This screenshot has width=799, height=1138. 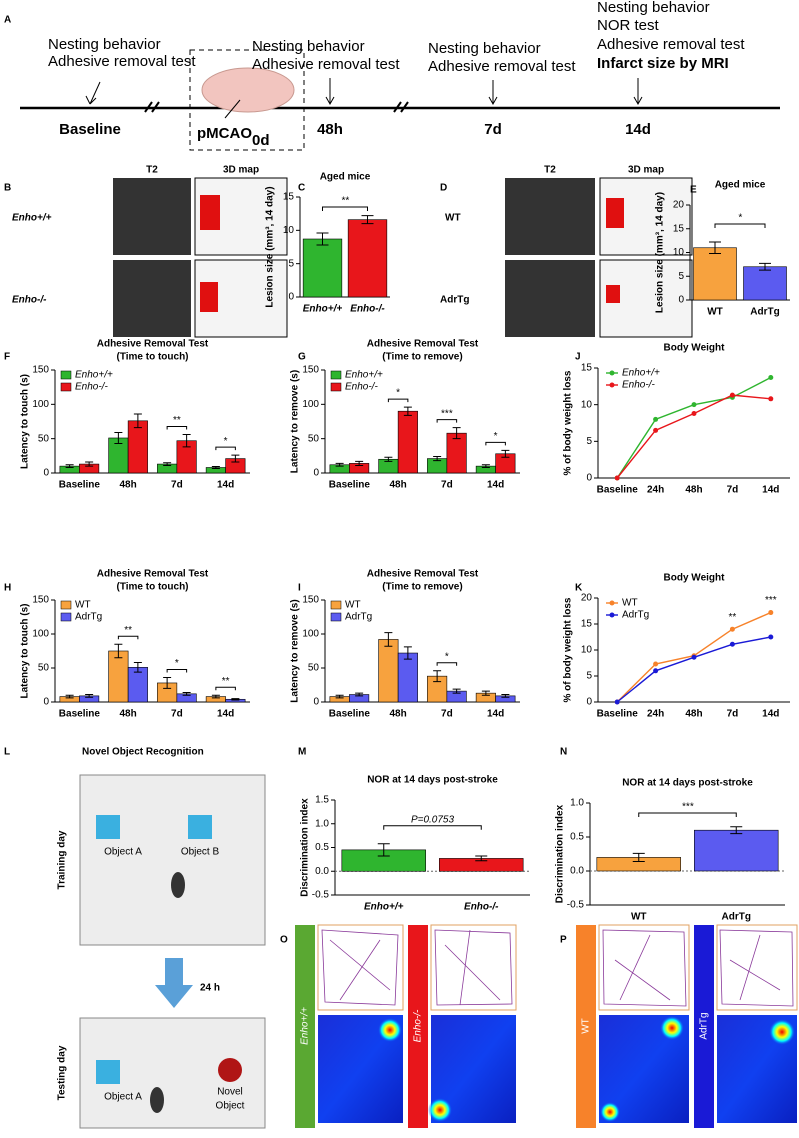 What do you see at coordinates (563, 940) in the screenshot?
I see `panel-label: P` at bounding box center [563, 940].